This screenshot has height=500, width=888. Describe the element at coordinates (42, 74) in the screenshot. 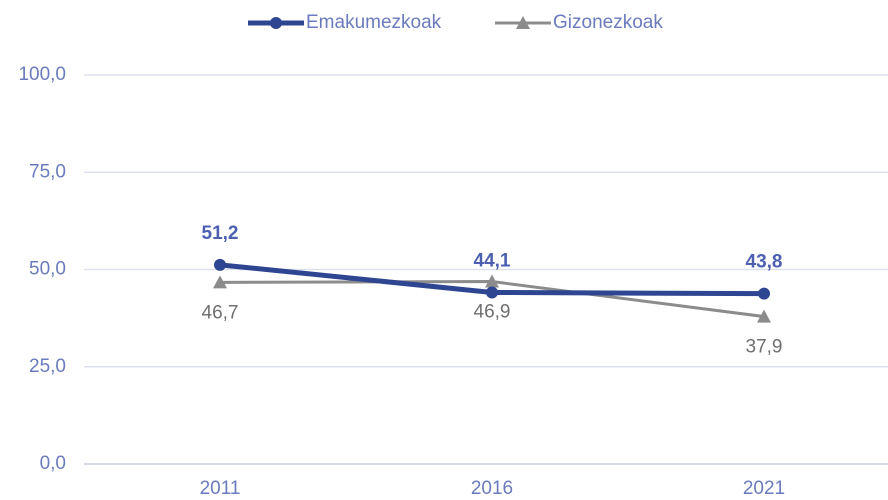

I see `y-tick-label: 100,0` at that location.